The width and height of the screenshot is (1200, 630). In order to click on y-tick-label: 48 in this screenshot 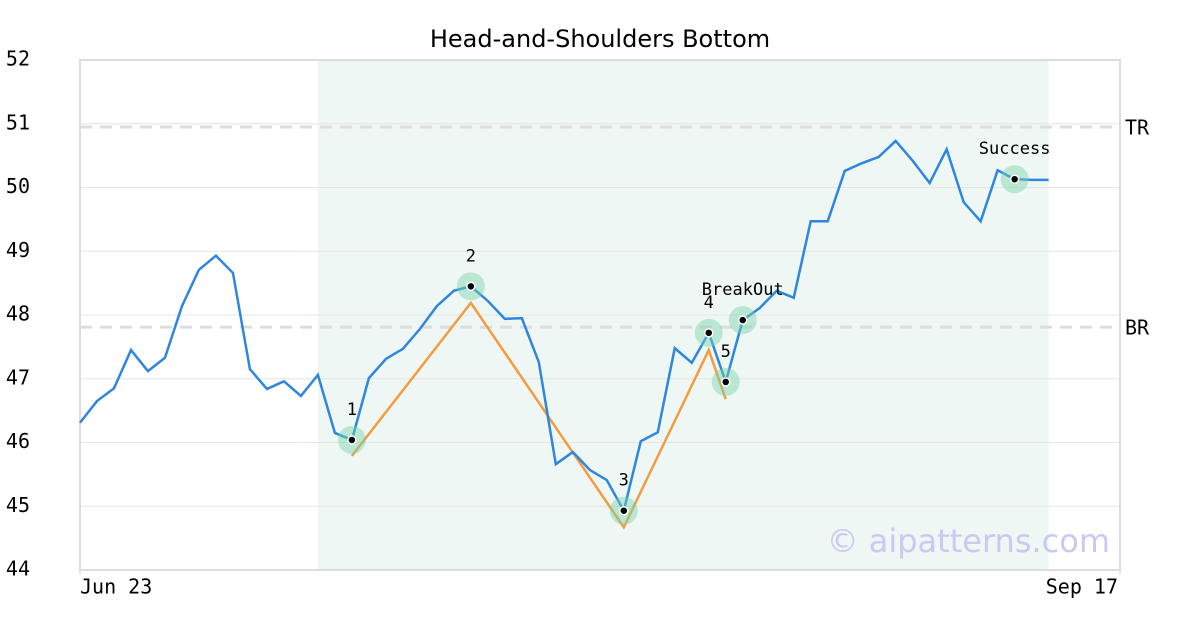, I will do `click(18, 314)`.